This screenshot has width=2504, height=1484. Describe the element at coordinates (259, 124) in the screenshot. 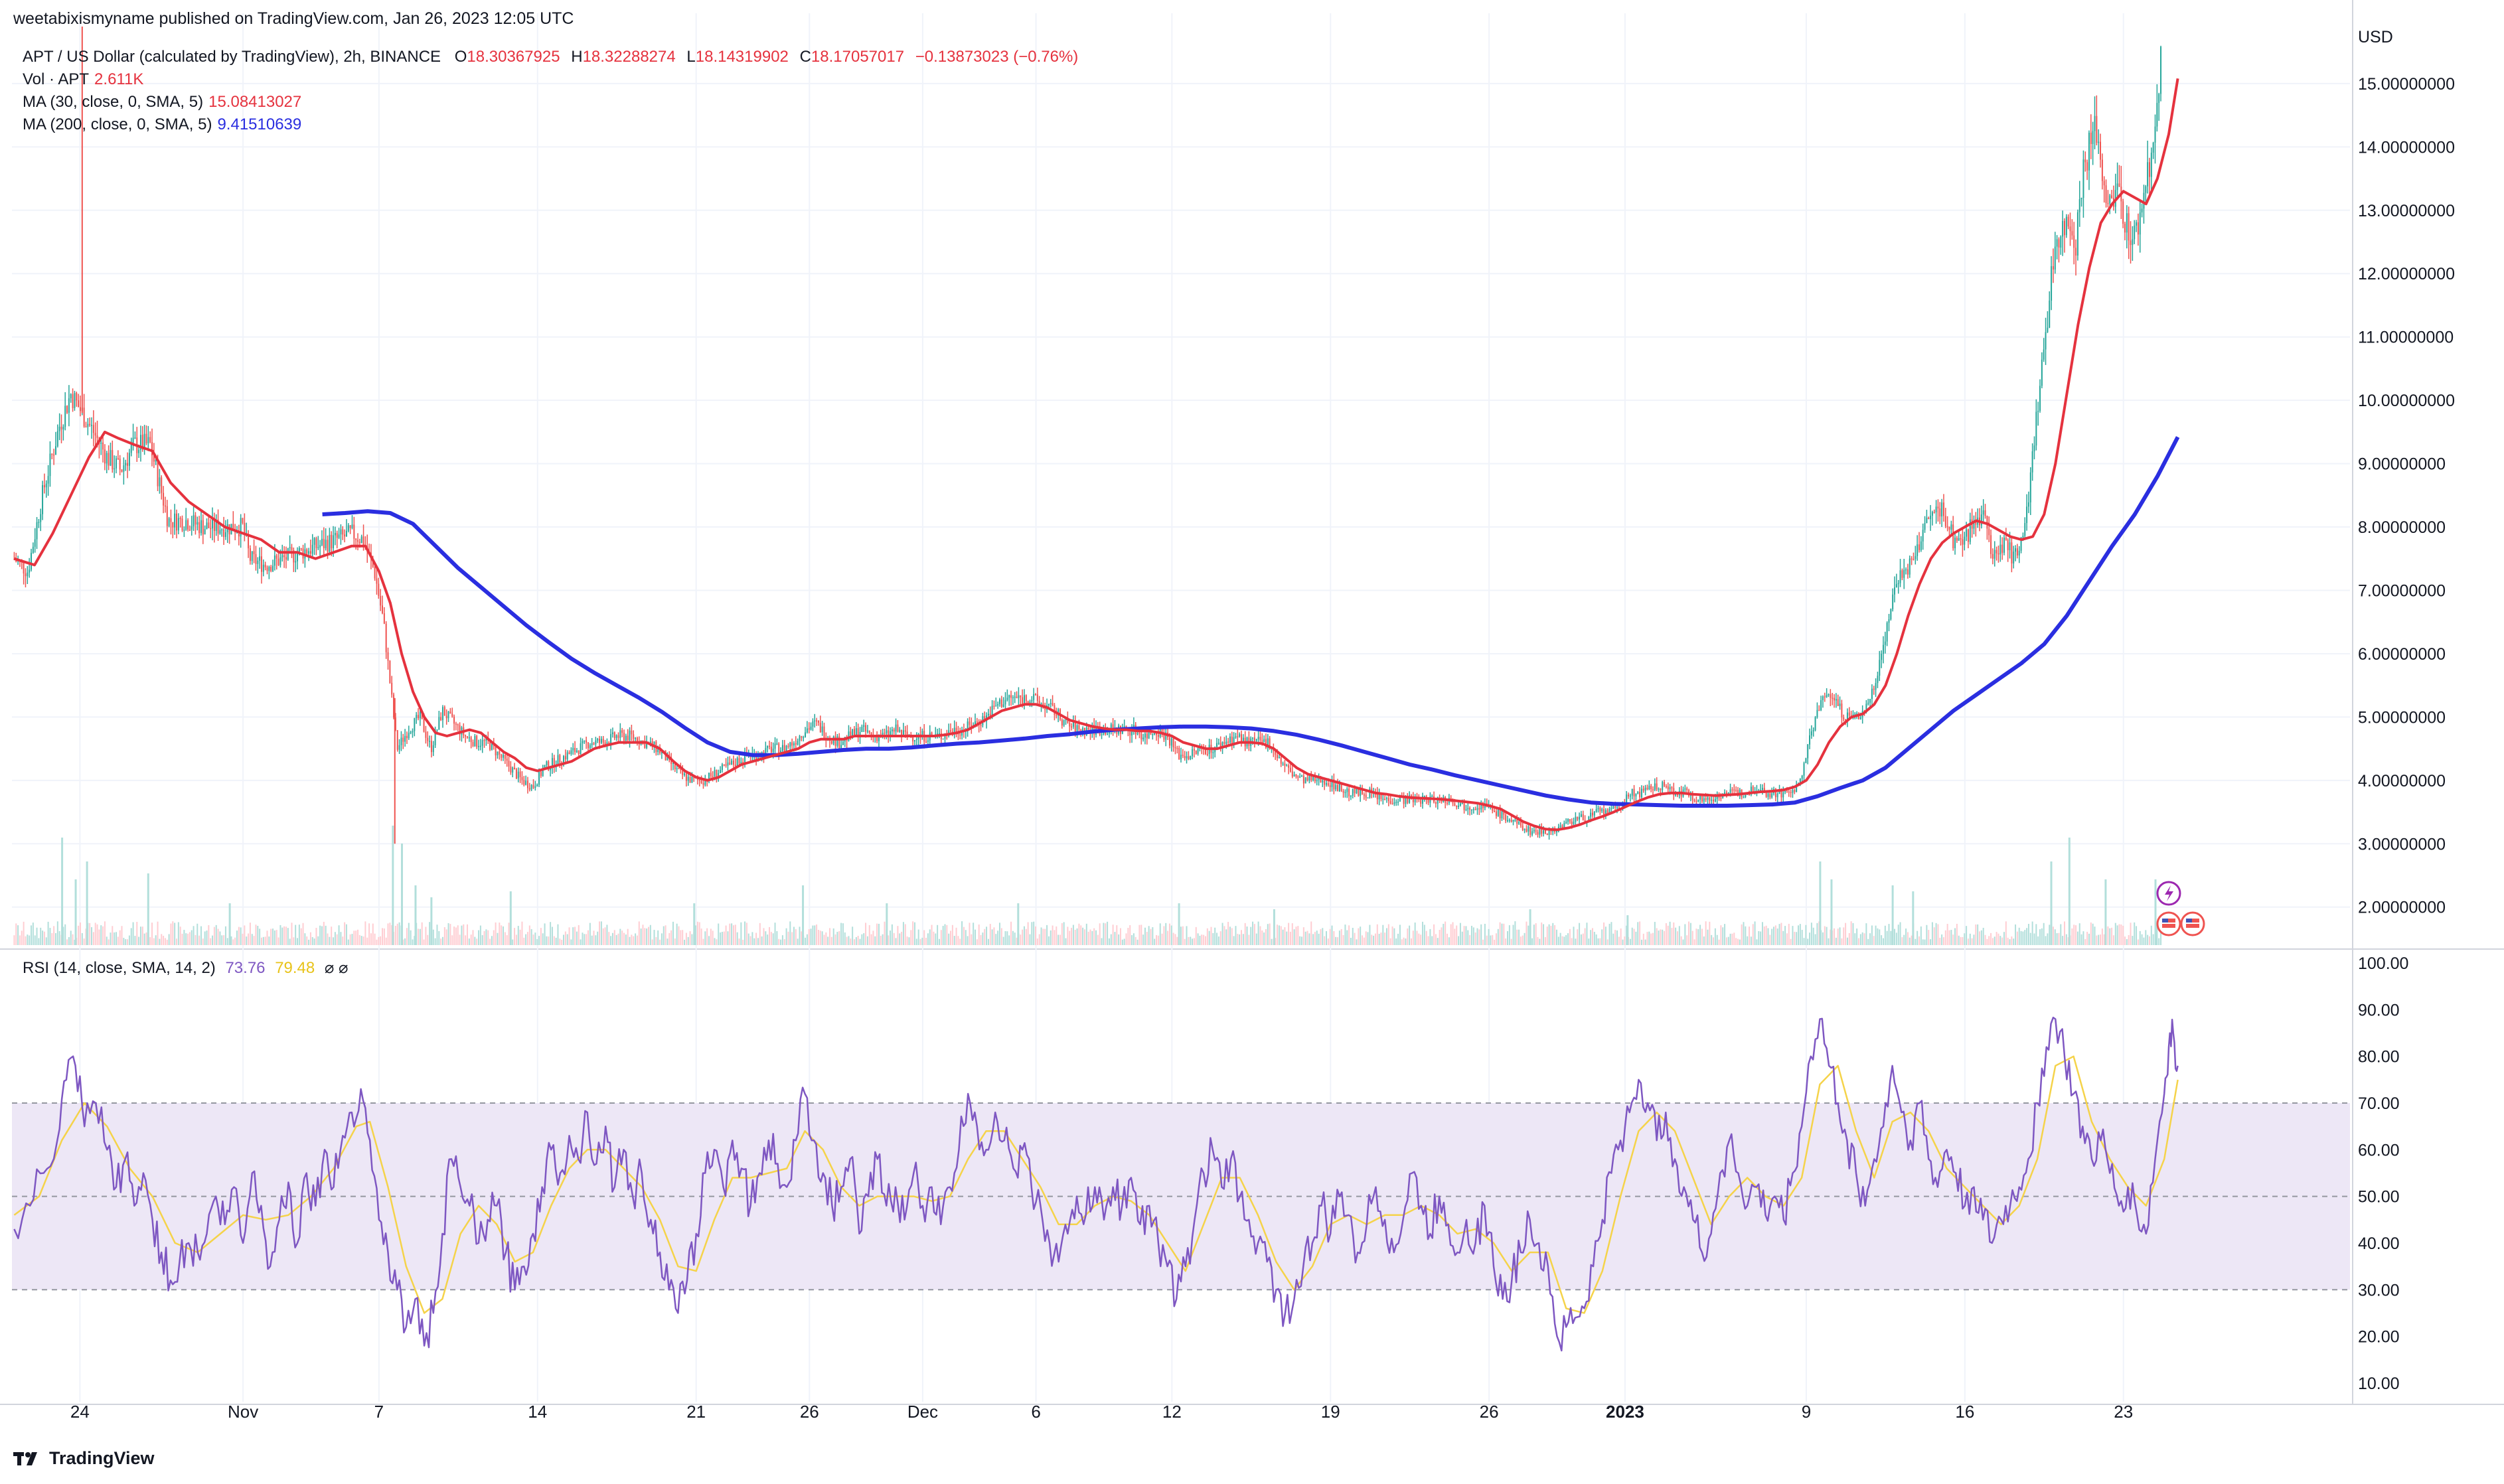

I see `ma200-value: 9.41510639` at that location.